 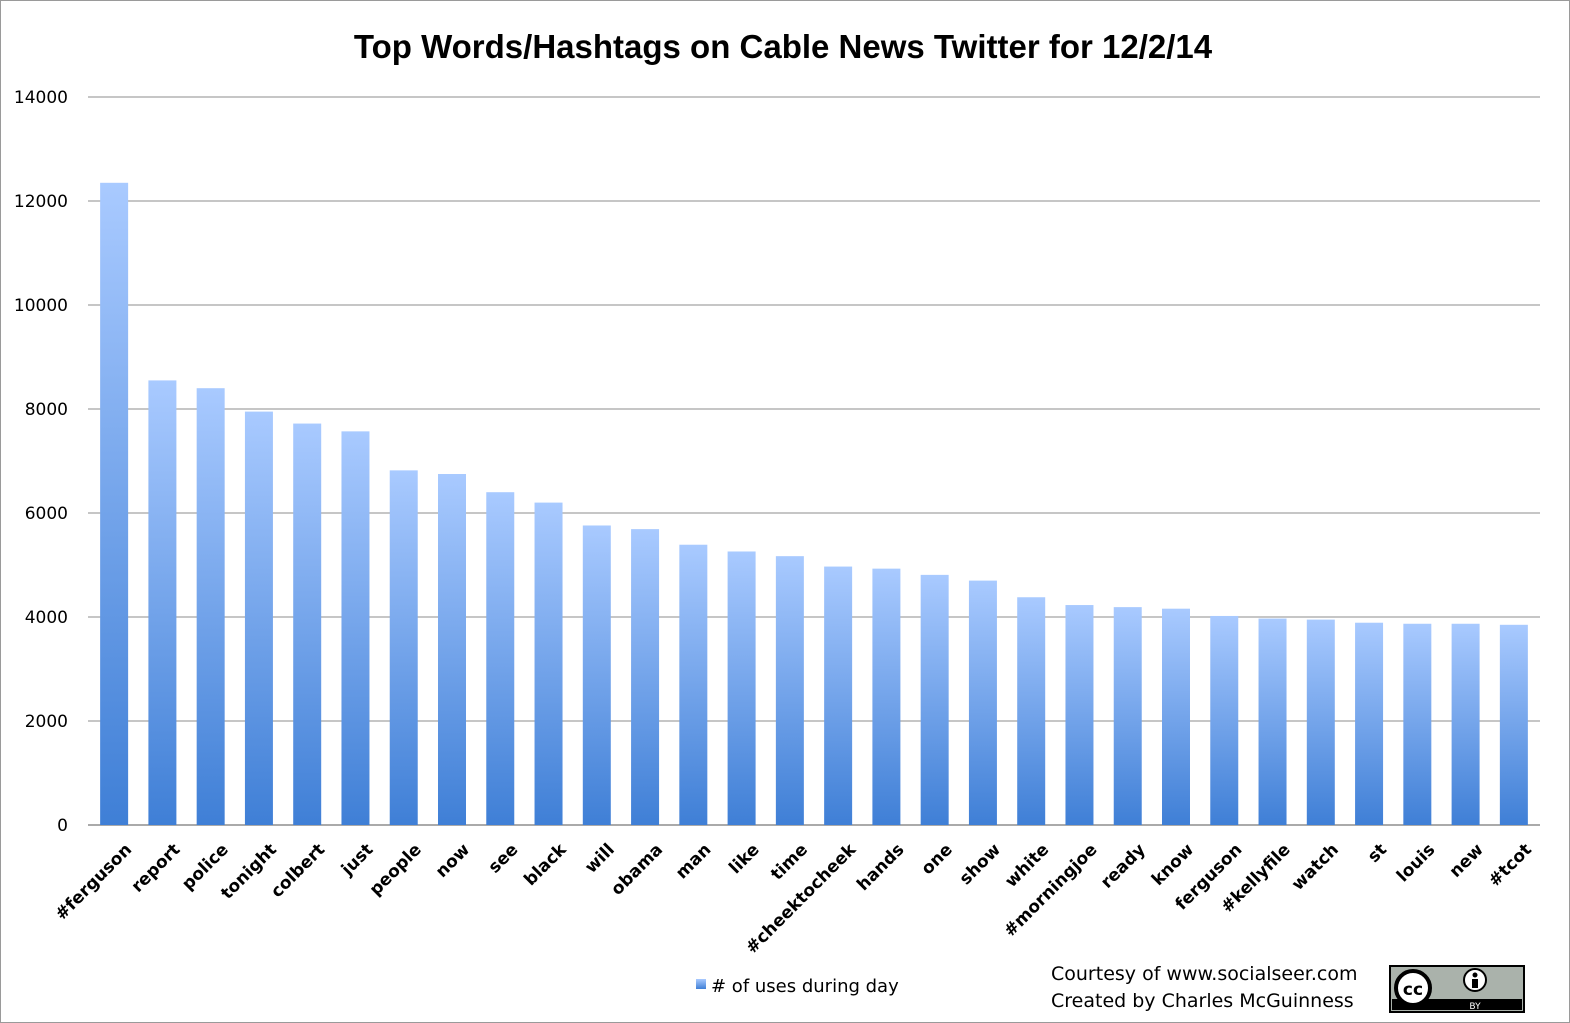 What do you see at coordinates (1475, 1007) in the screenshot?
I see `by-text: BY` at bounding box center [1475, 1007].